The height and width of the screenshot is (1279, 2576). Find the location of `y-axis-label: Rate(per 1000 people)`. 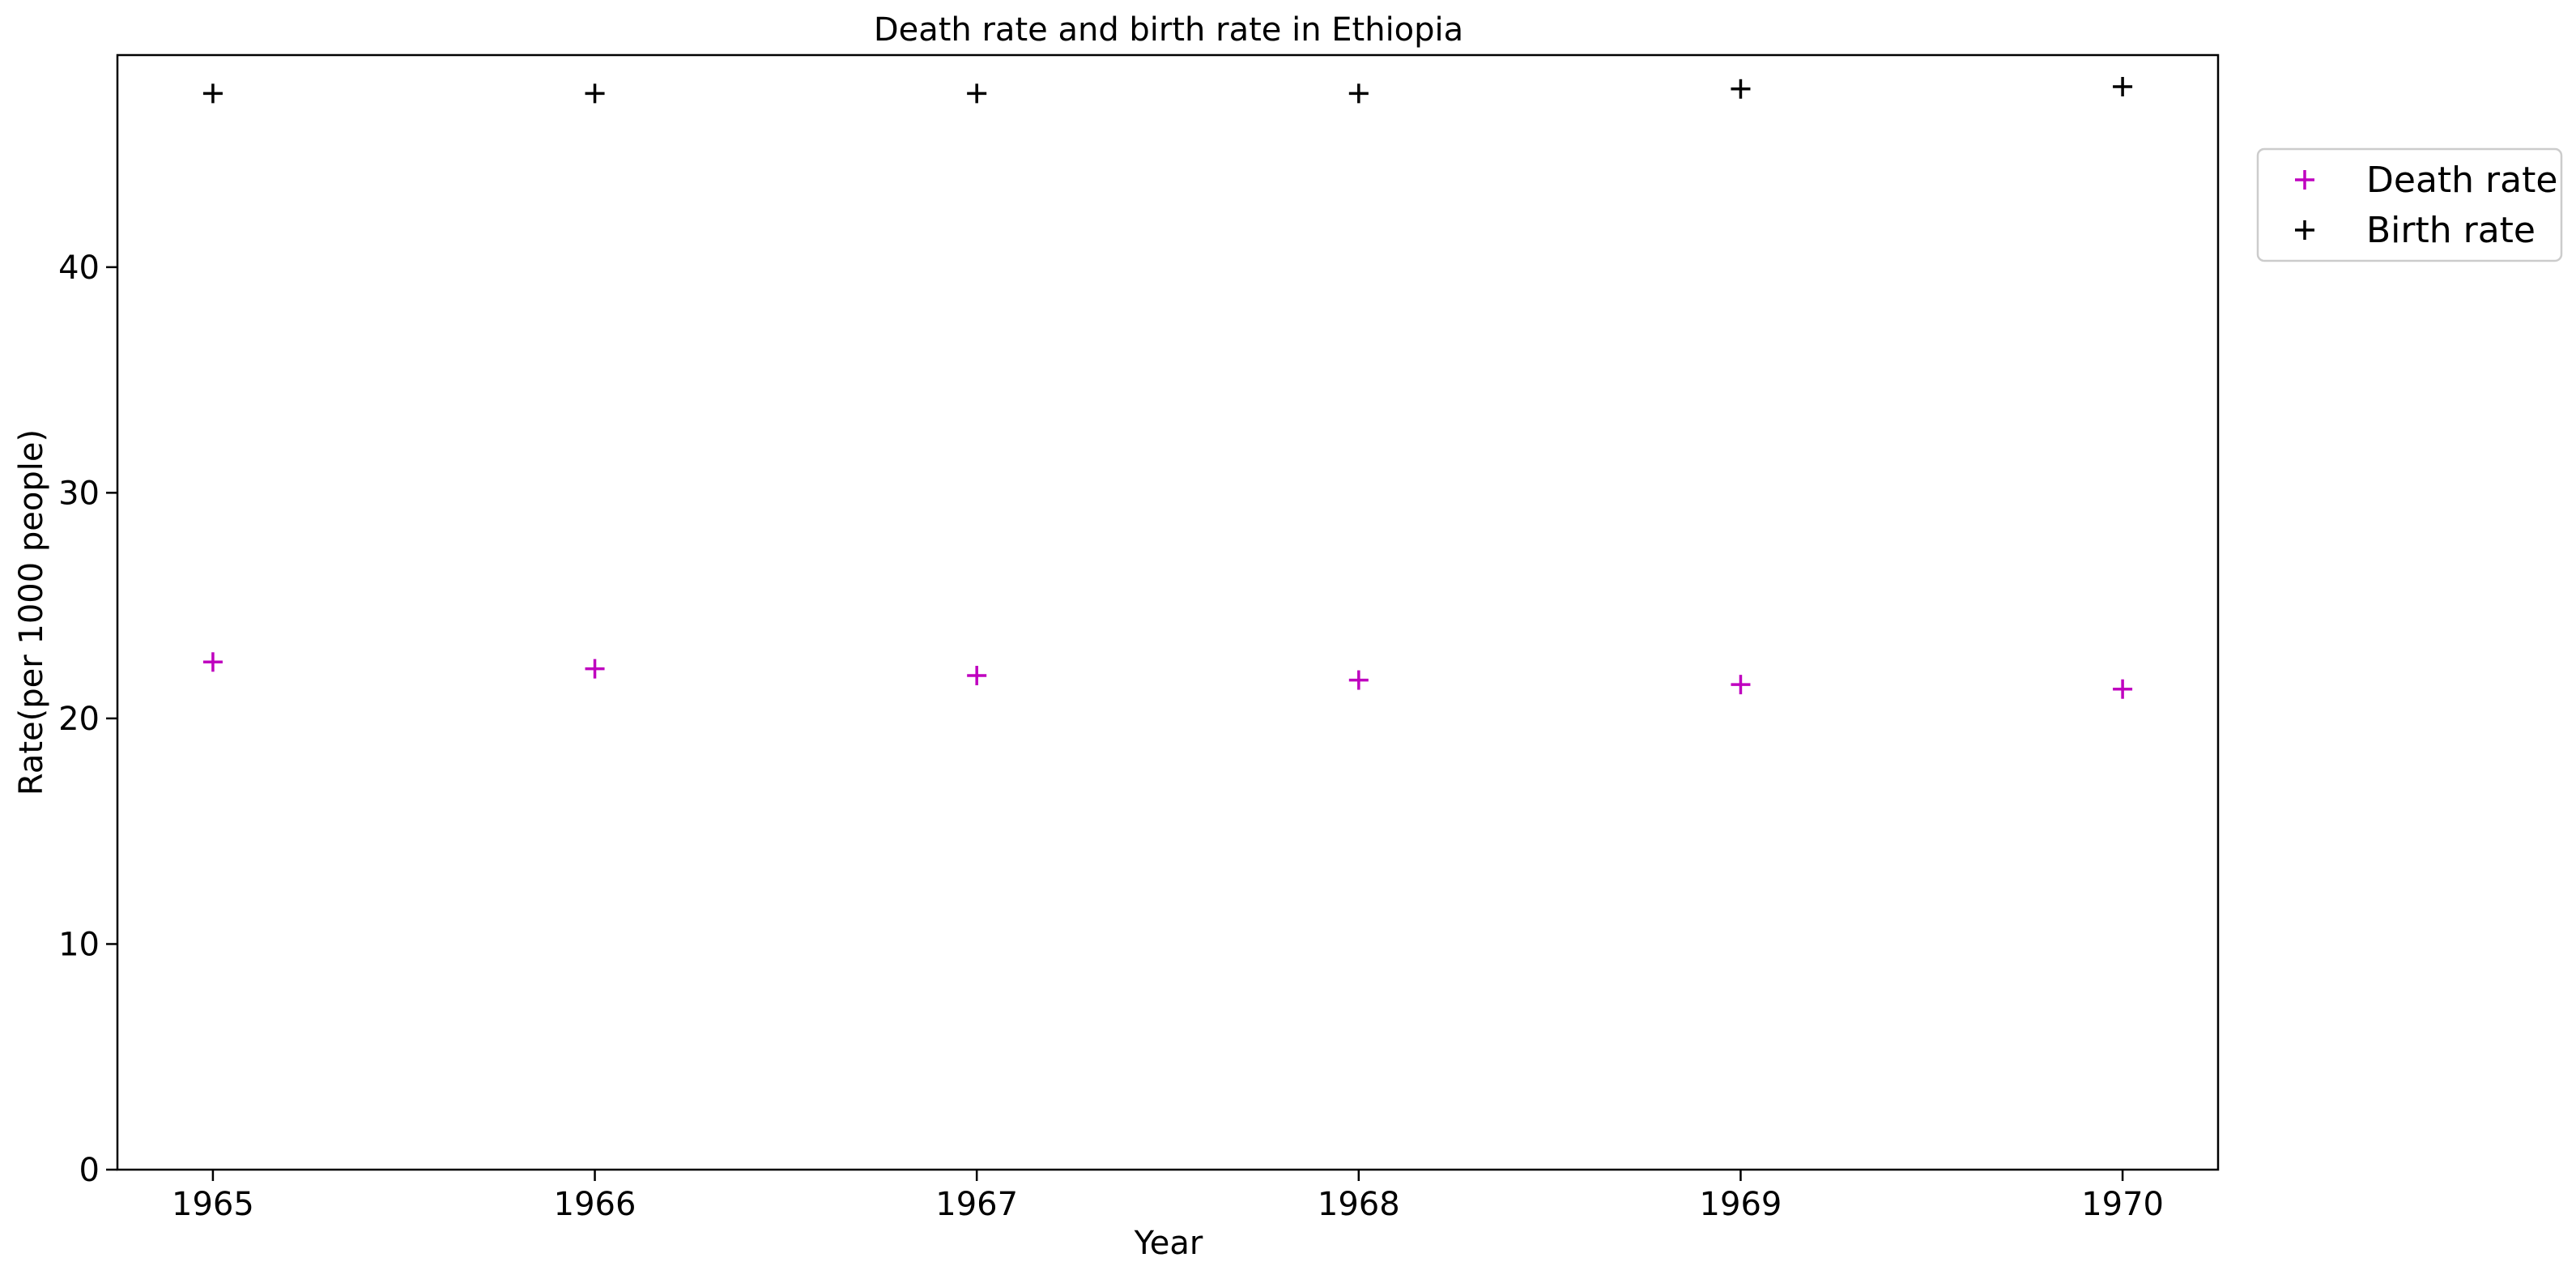

y-axis-label: Rate(per 1000 people) is located at coordinates (31, 612).